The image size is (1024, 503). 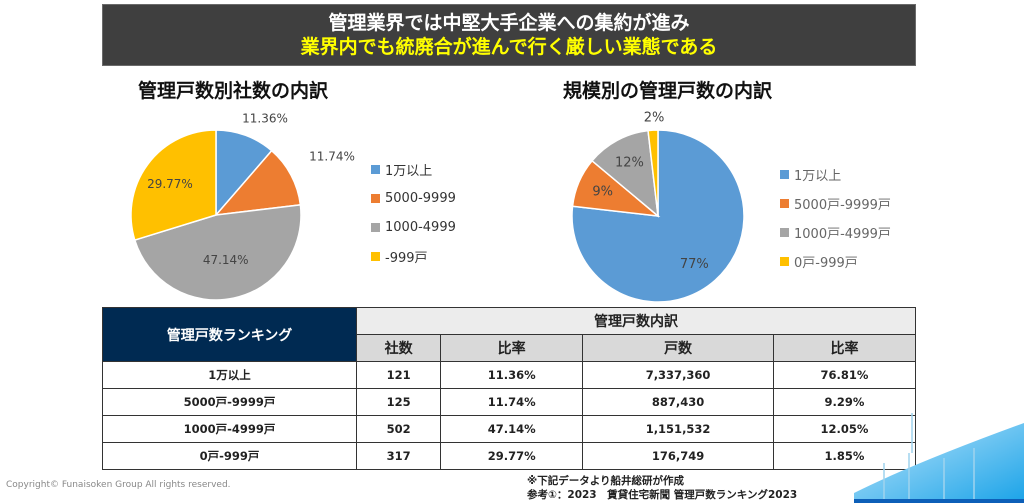 What do you see at coordinates (678, 375) in the screenshot?
I see `cell-units: 7,337,360` at bounding box center [678, 375].